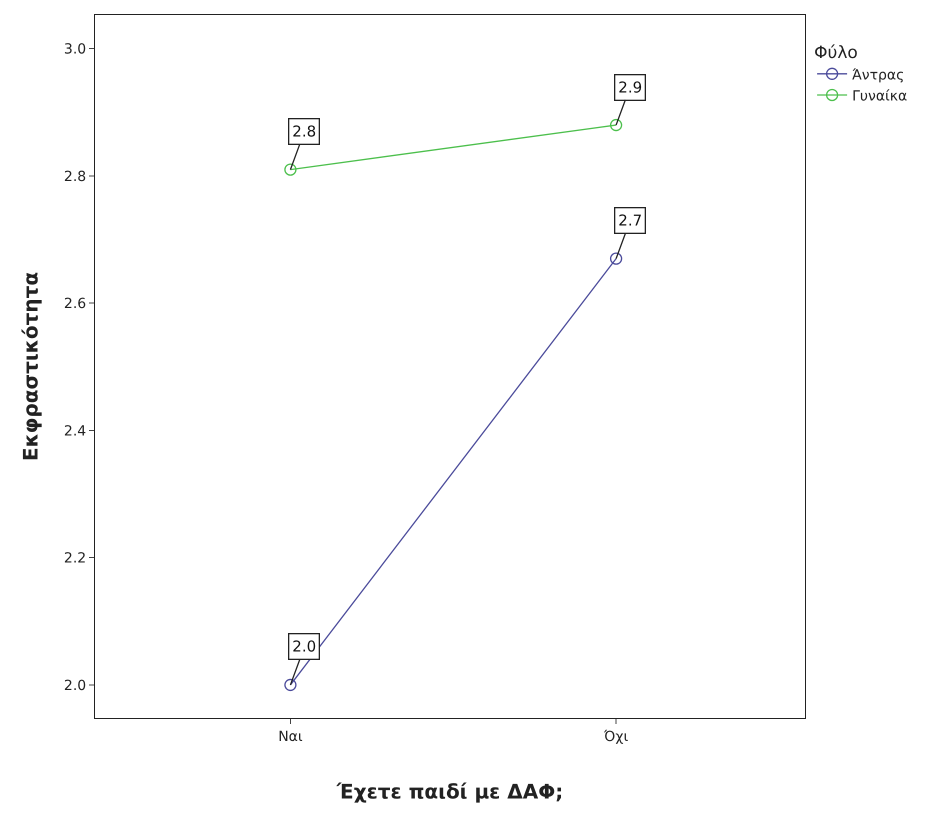 This screenshot has width=931, height=823. I want to click on y-tick-label: 2.4, so click(75, 431).